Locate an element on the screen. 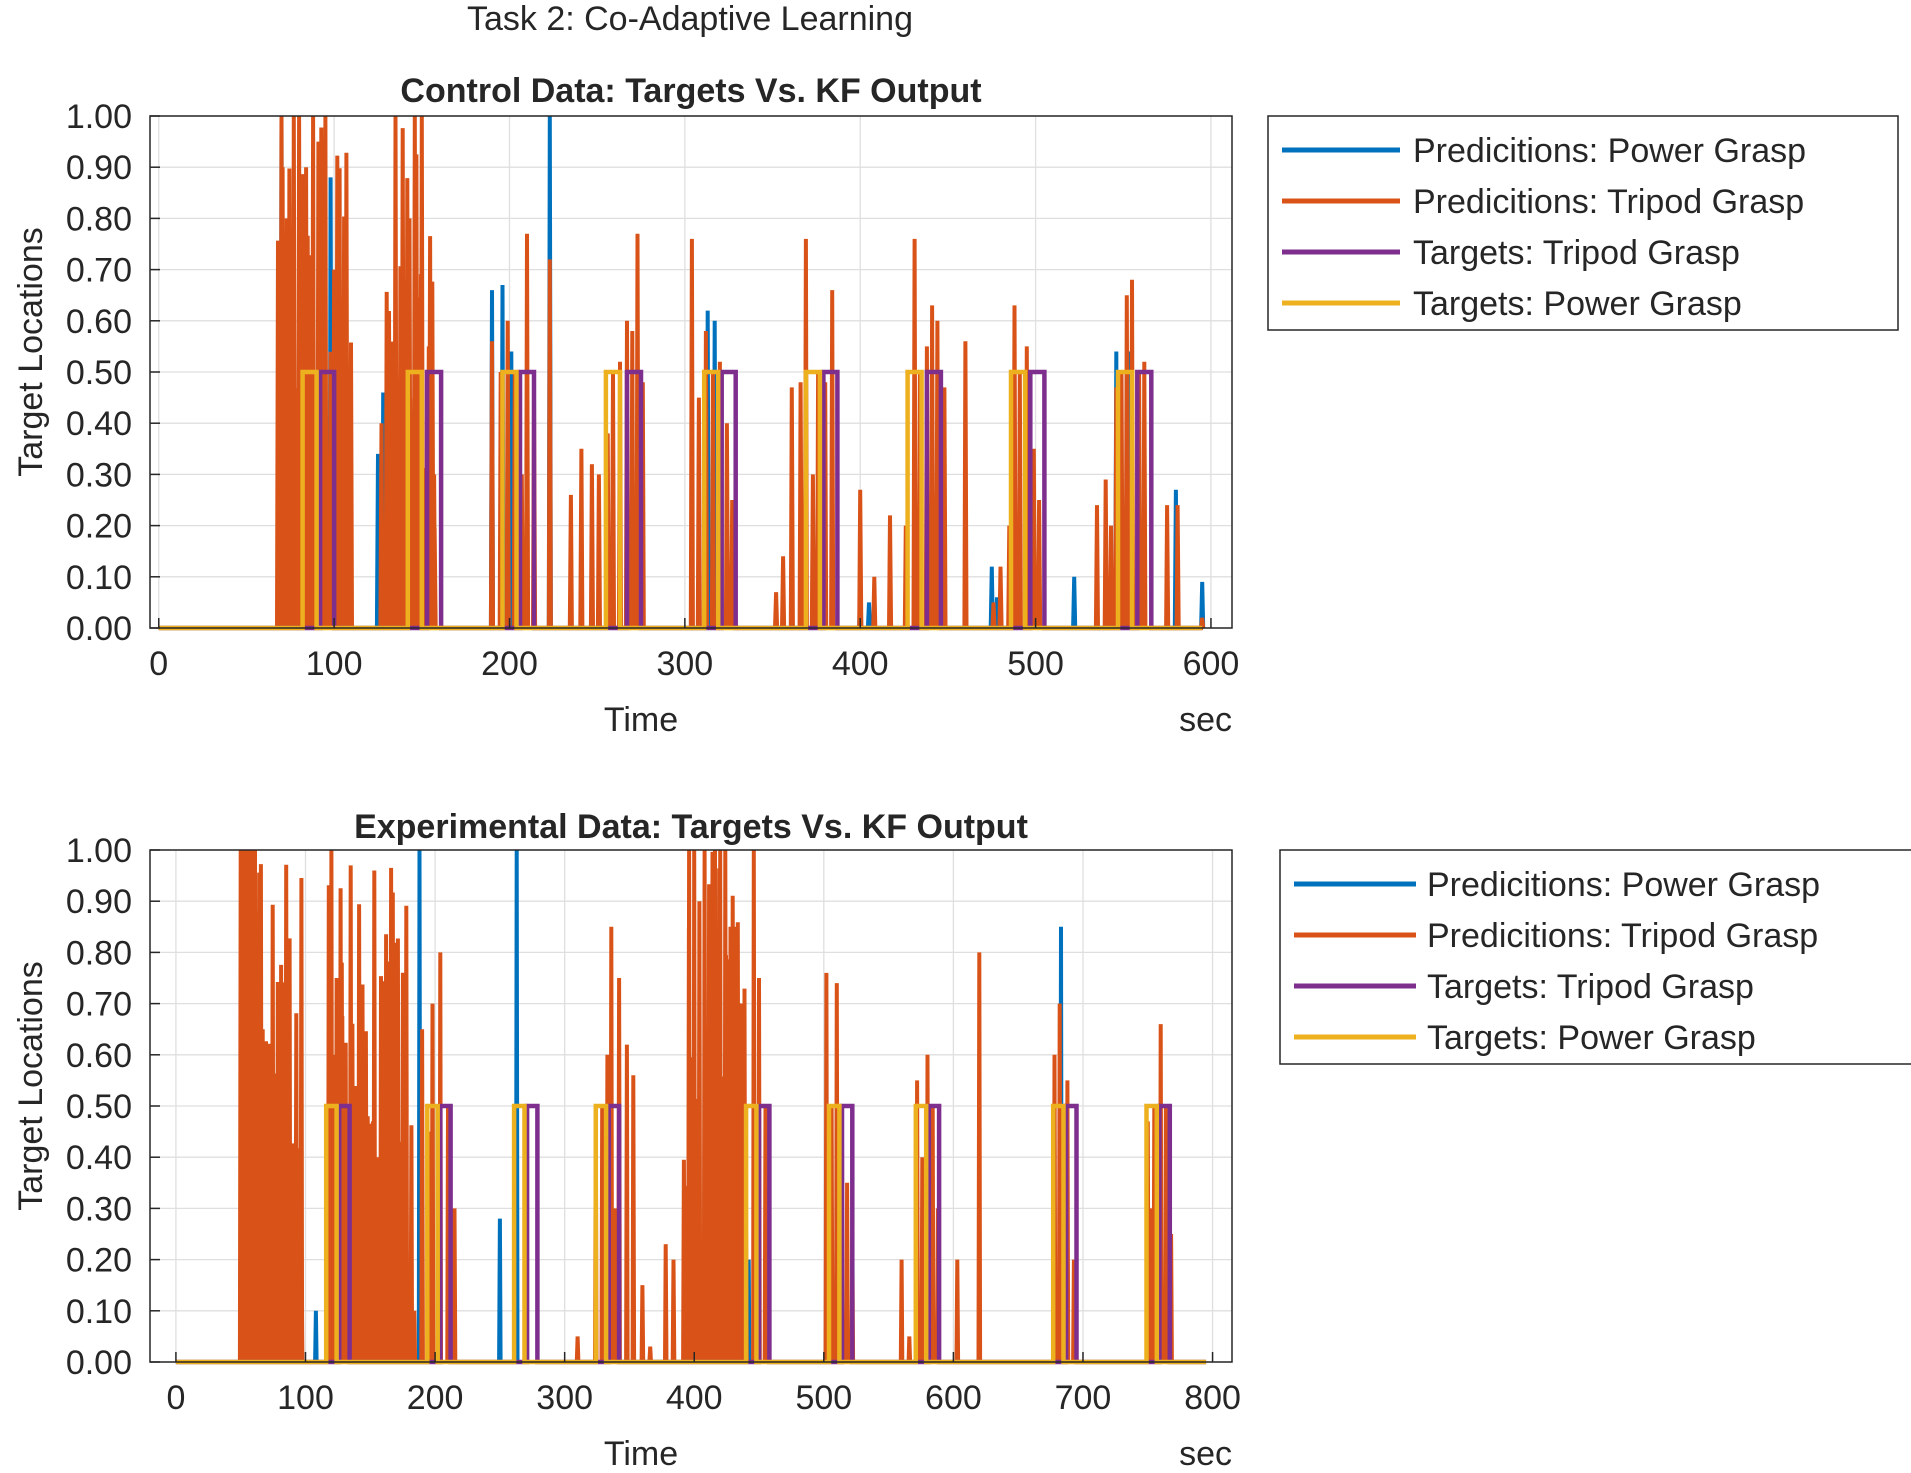 Image resolution: width=1911 pixels, height=1473 pixels. legend-box is located at coordinates (1583, 223).